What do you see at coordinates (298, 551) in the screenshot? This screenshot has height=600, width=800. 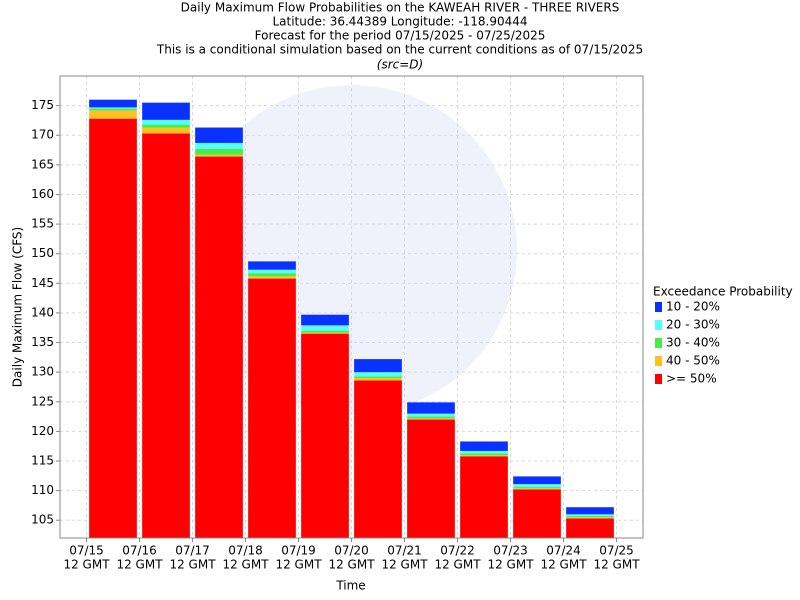 I see `x-tick-label: 07/19` at bounding box center [298, 551].